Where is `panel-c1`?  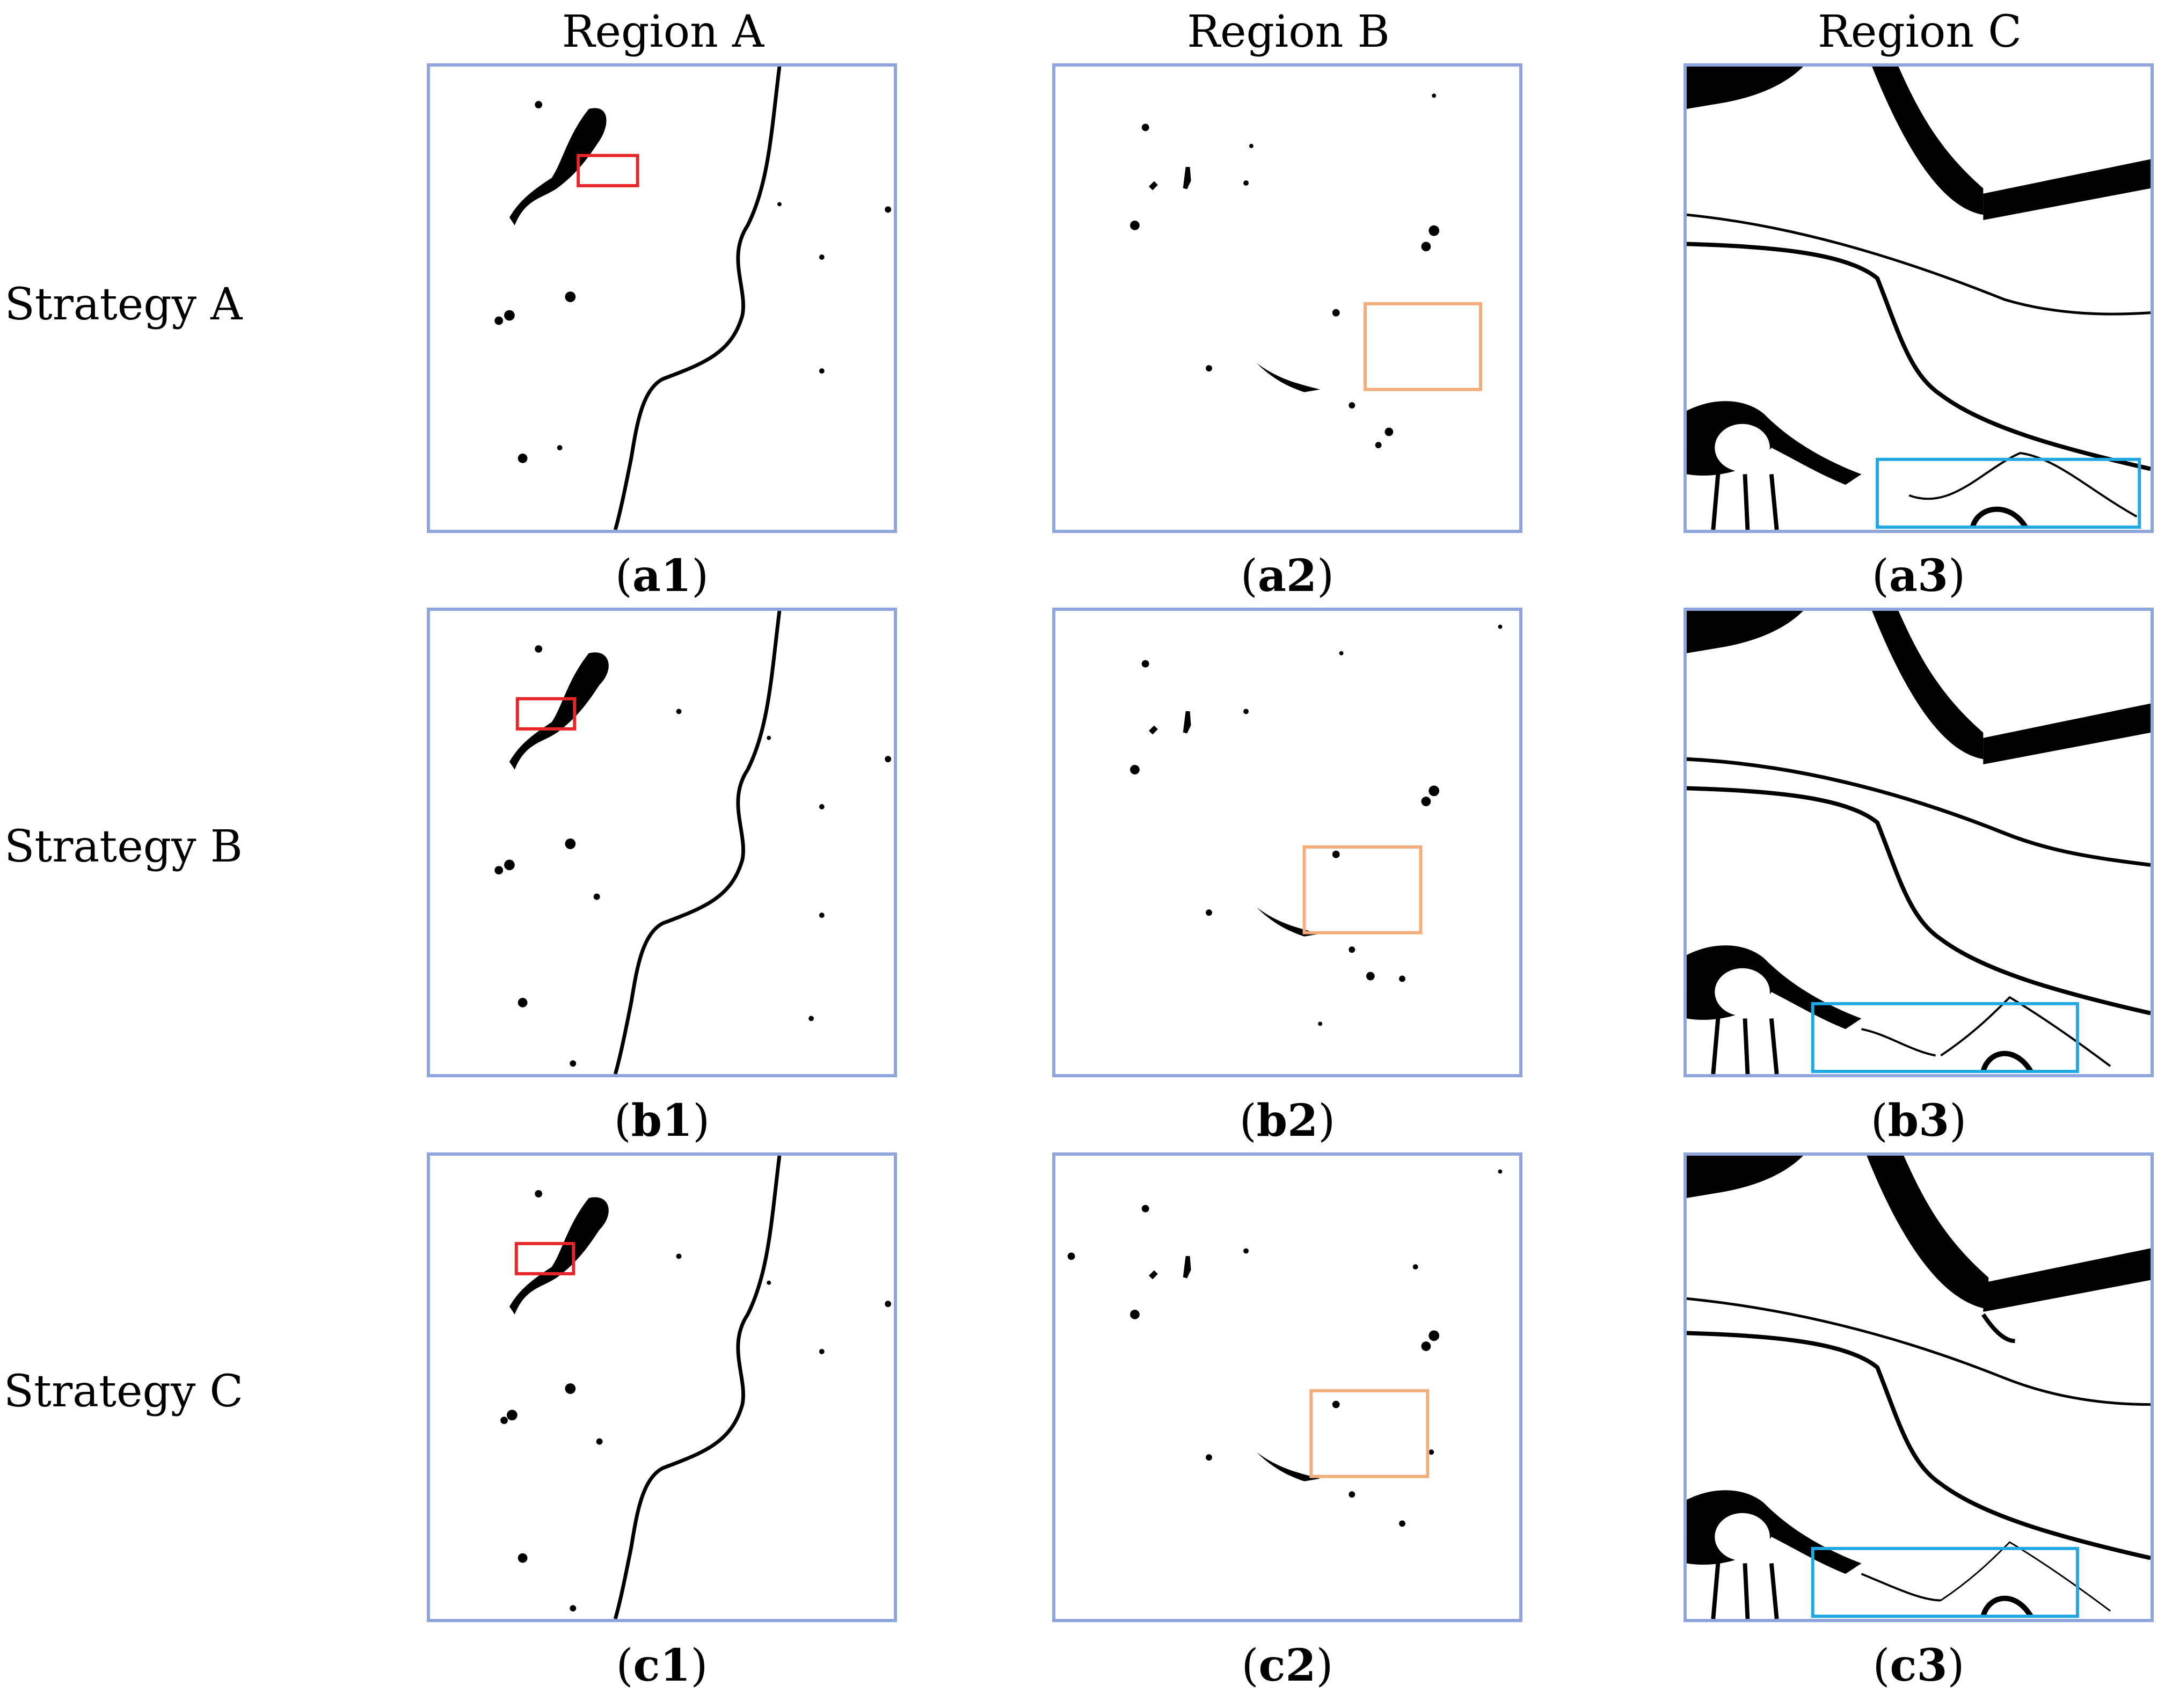
panel-c1 is located at coordinates (662, 1387).